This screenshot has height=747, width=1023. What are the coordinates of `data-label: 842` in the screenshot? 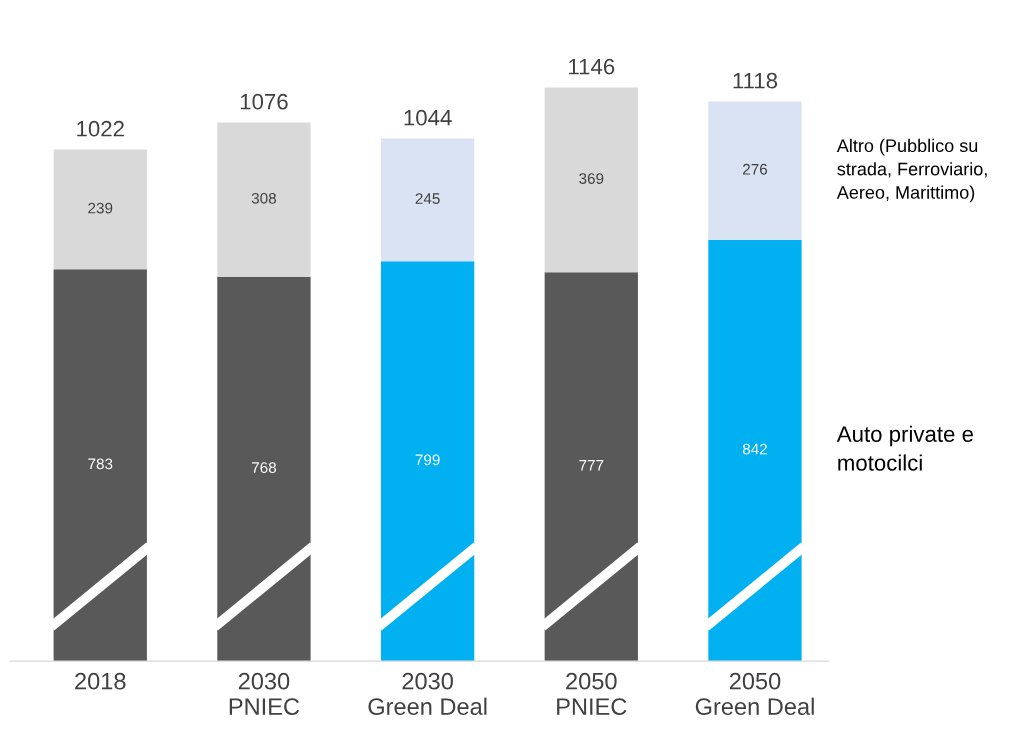 It's located at (754, 449).